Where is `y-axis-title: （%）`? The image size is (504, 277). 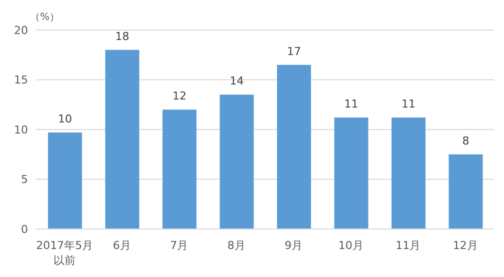 y-axis-title: （%） is located at coordinates (45, 17).